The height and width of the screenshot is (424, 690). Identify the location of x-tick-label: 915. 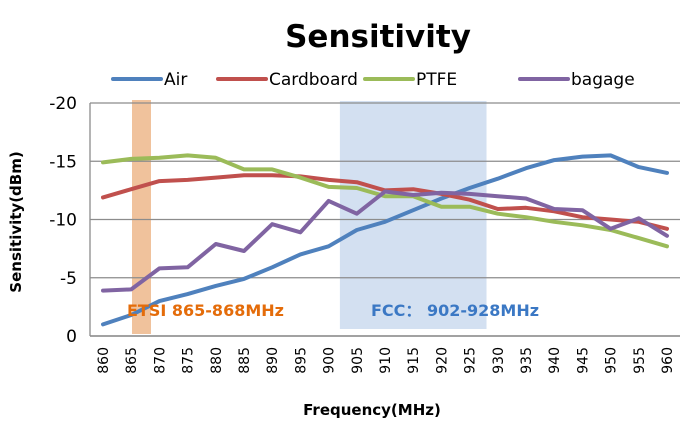
(414, 360).